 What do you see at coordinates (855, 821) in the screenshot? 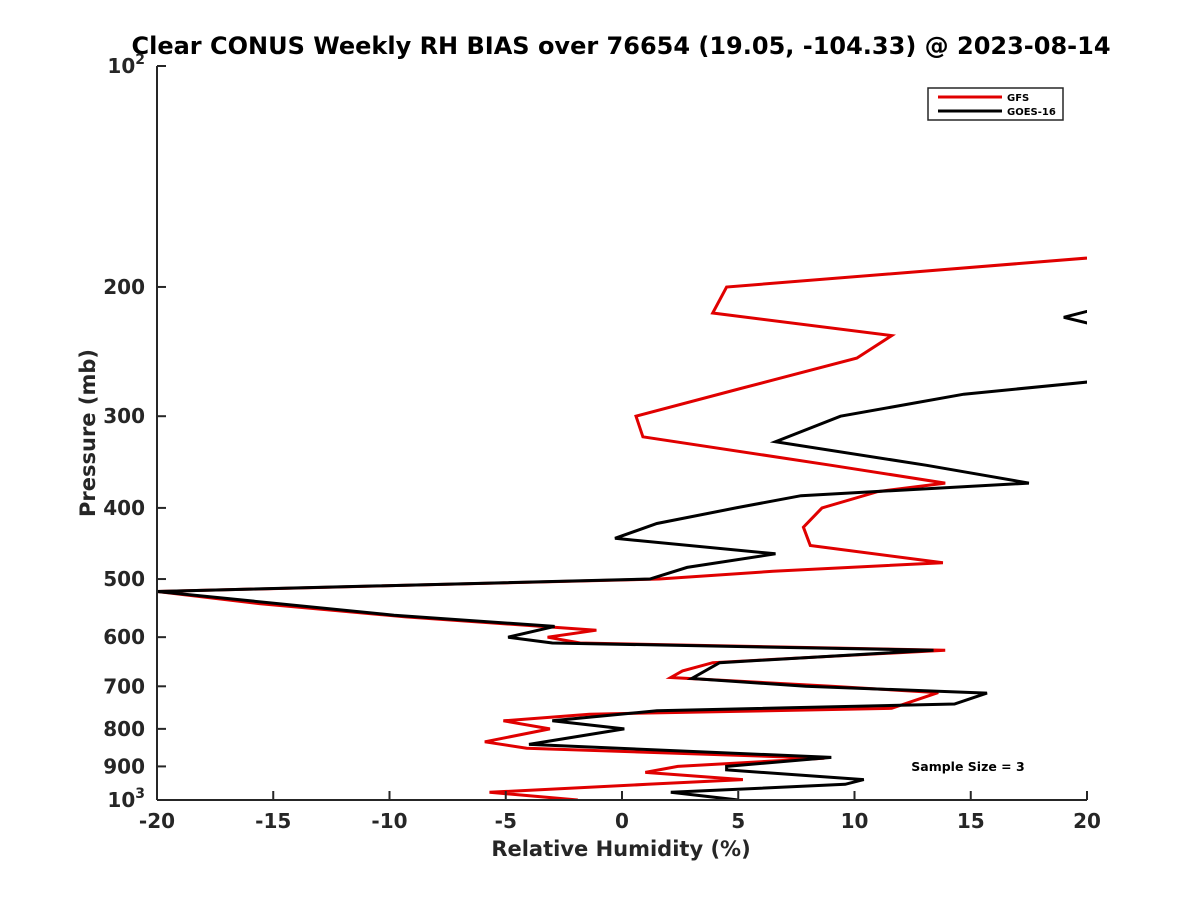
I see `x-tick-label: 10` at bounding box center [855, 821].